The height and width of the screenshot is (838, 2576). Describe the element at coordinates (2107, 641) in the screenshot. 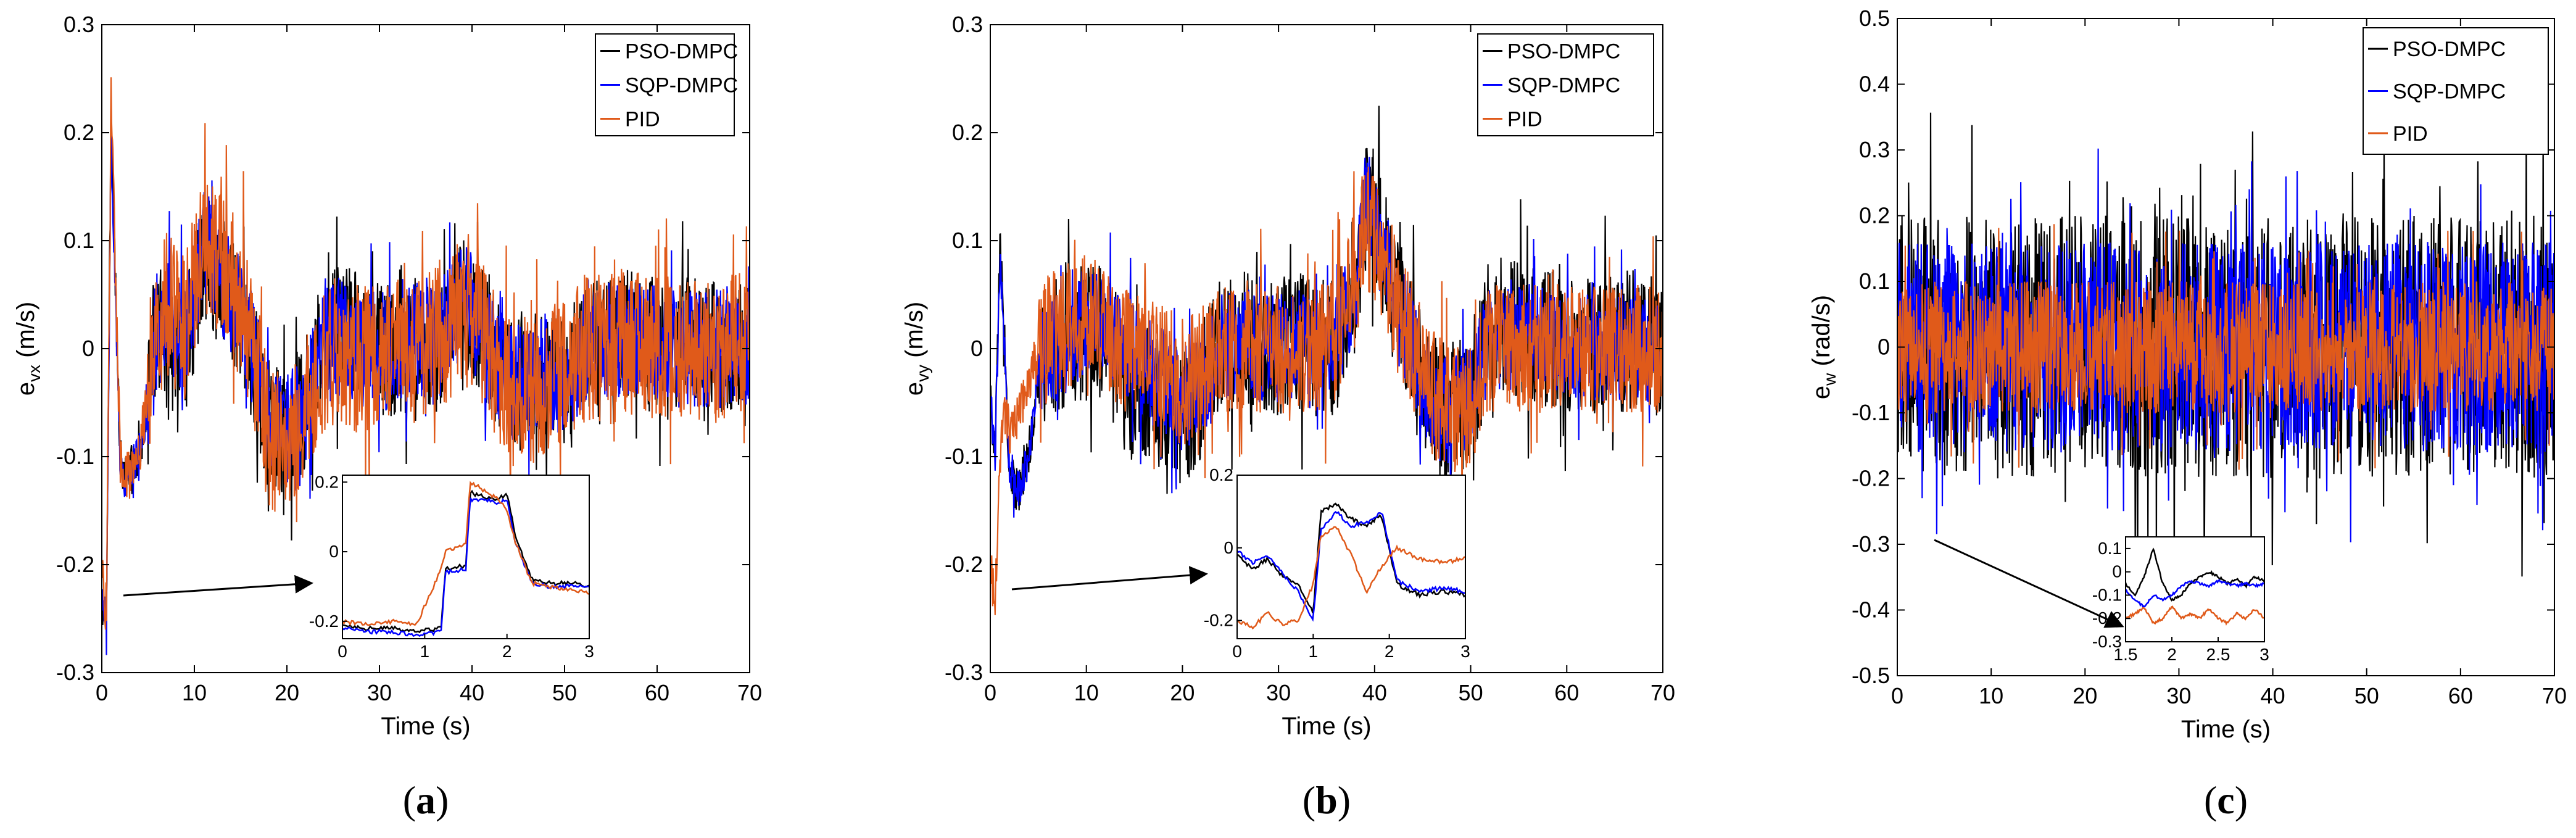

I see `inset-y-tick-label: -0.3` at that location.